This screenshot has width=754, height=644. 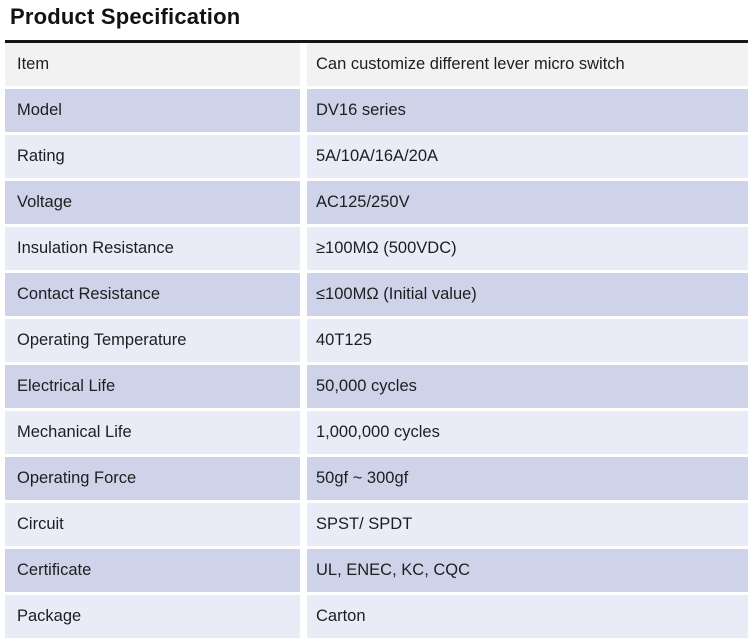 What do you see at coordinates (527, 386) in the screenshot?
I see `spec-value-cell: 50,000 cycles` at bounding box center [527, 386].